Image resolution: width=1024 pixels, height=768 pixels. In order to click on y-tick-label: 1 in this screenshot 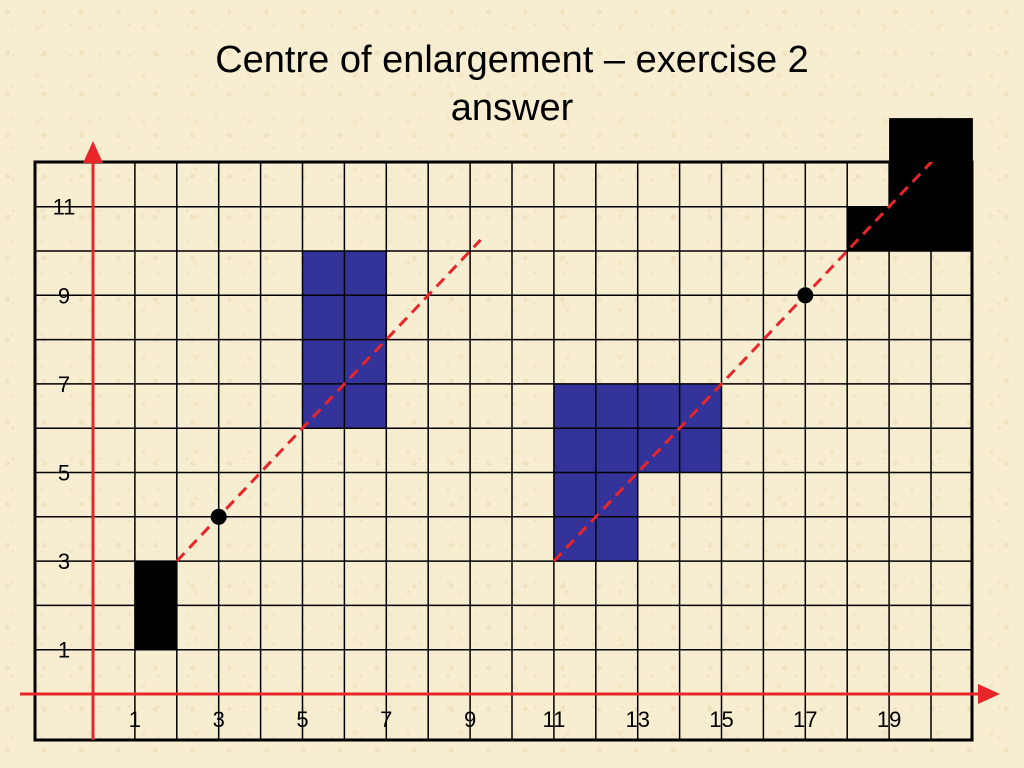, I will do `click(64, 650)`.